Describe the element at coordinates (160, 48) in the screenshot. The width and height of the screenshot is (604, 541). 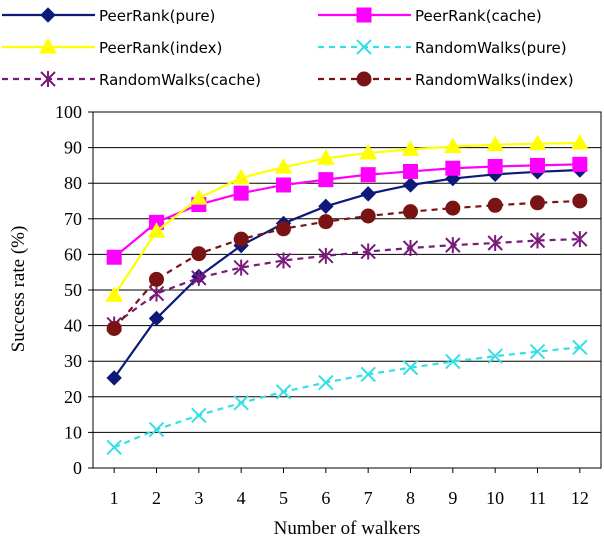
I see `legend-label: PeerRank(index)` at that location.